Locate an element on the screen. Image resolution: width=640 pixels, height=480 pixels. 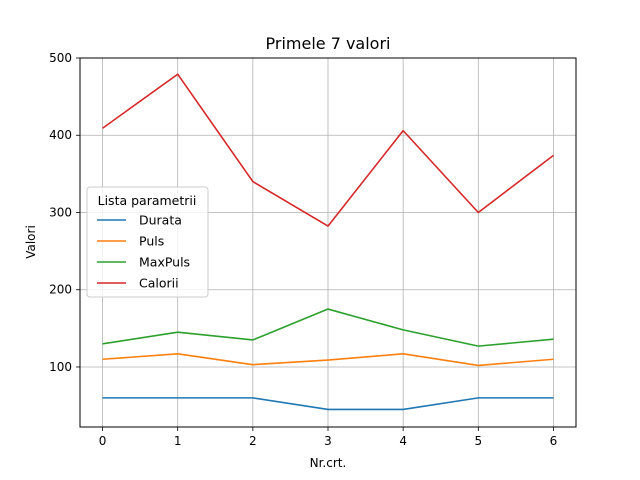
x-tick-label: 1 is located at coordinates (178, 441).